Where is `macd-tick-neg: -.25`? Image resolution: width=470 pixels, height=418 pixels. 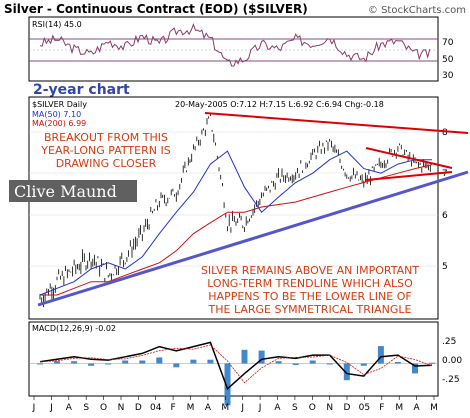
macd-tick-neg: -.25 is located at coordinates (451, 380).